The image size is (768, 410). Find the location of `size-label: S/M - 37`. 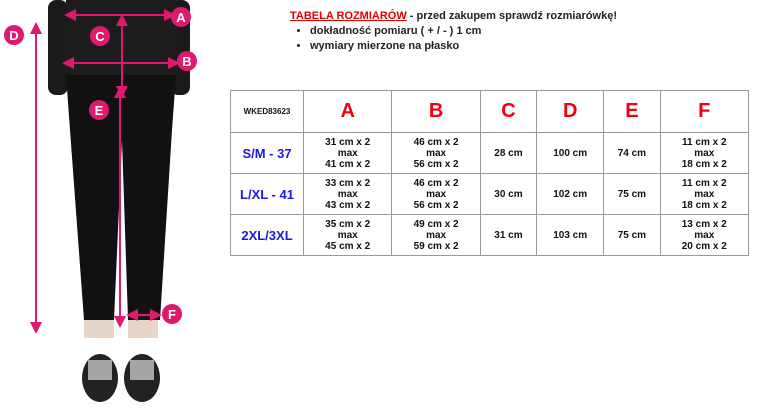

size-label: S/M - 37 is located at coordinates (267, 153).